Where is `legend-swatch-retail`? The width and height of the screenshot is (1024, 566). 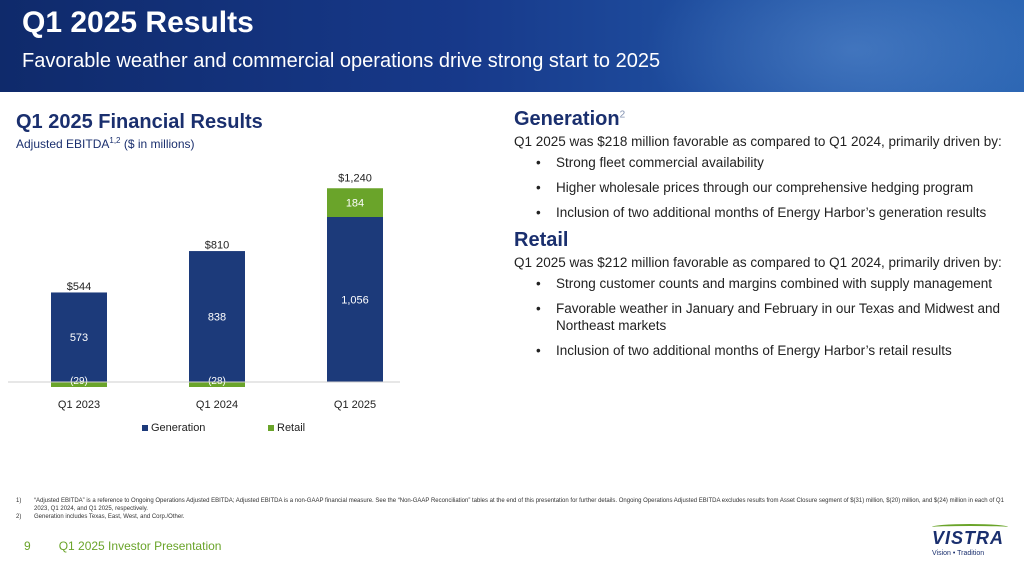 legend-swatch-retail is located at coordinates (271, 428).